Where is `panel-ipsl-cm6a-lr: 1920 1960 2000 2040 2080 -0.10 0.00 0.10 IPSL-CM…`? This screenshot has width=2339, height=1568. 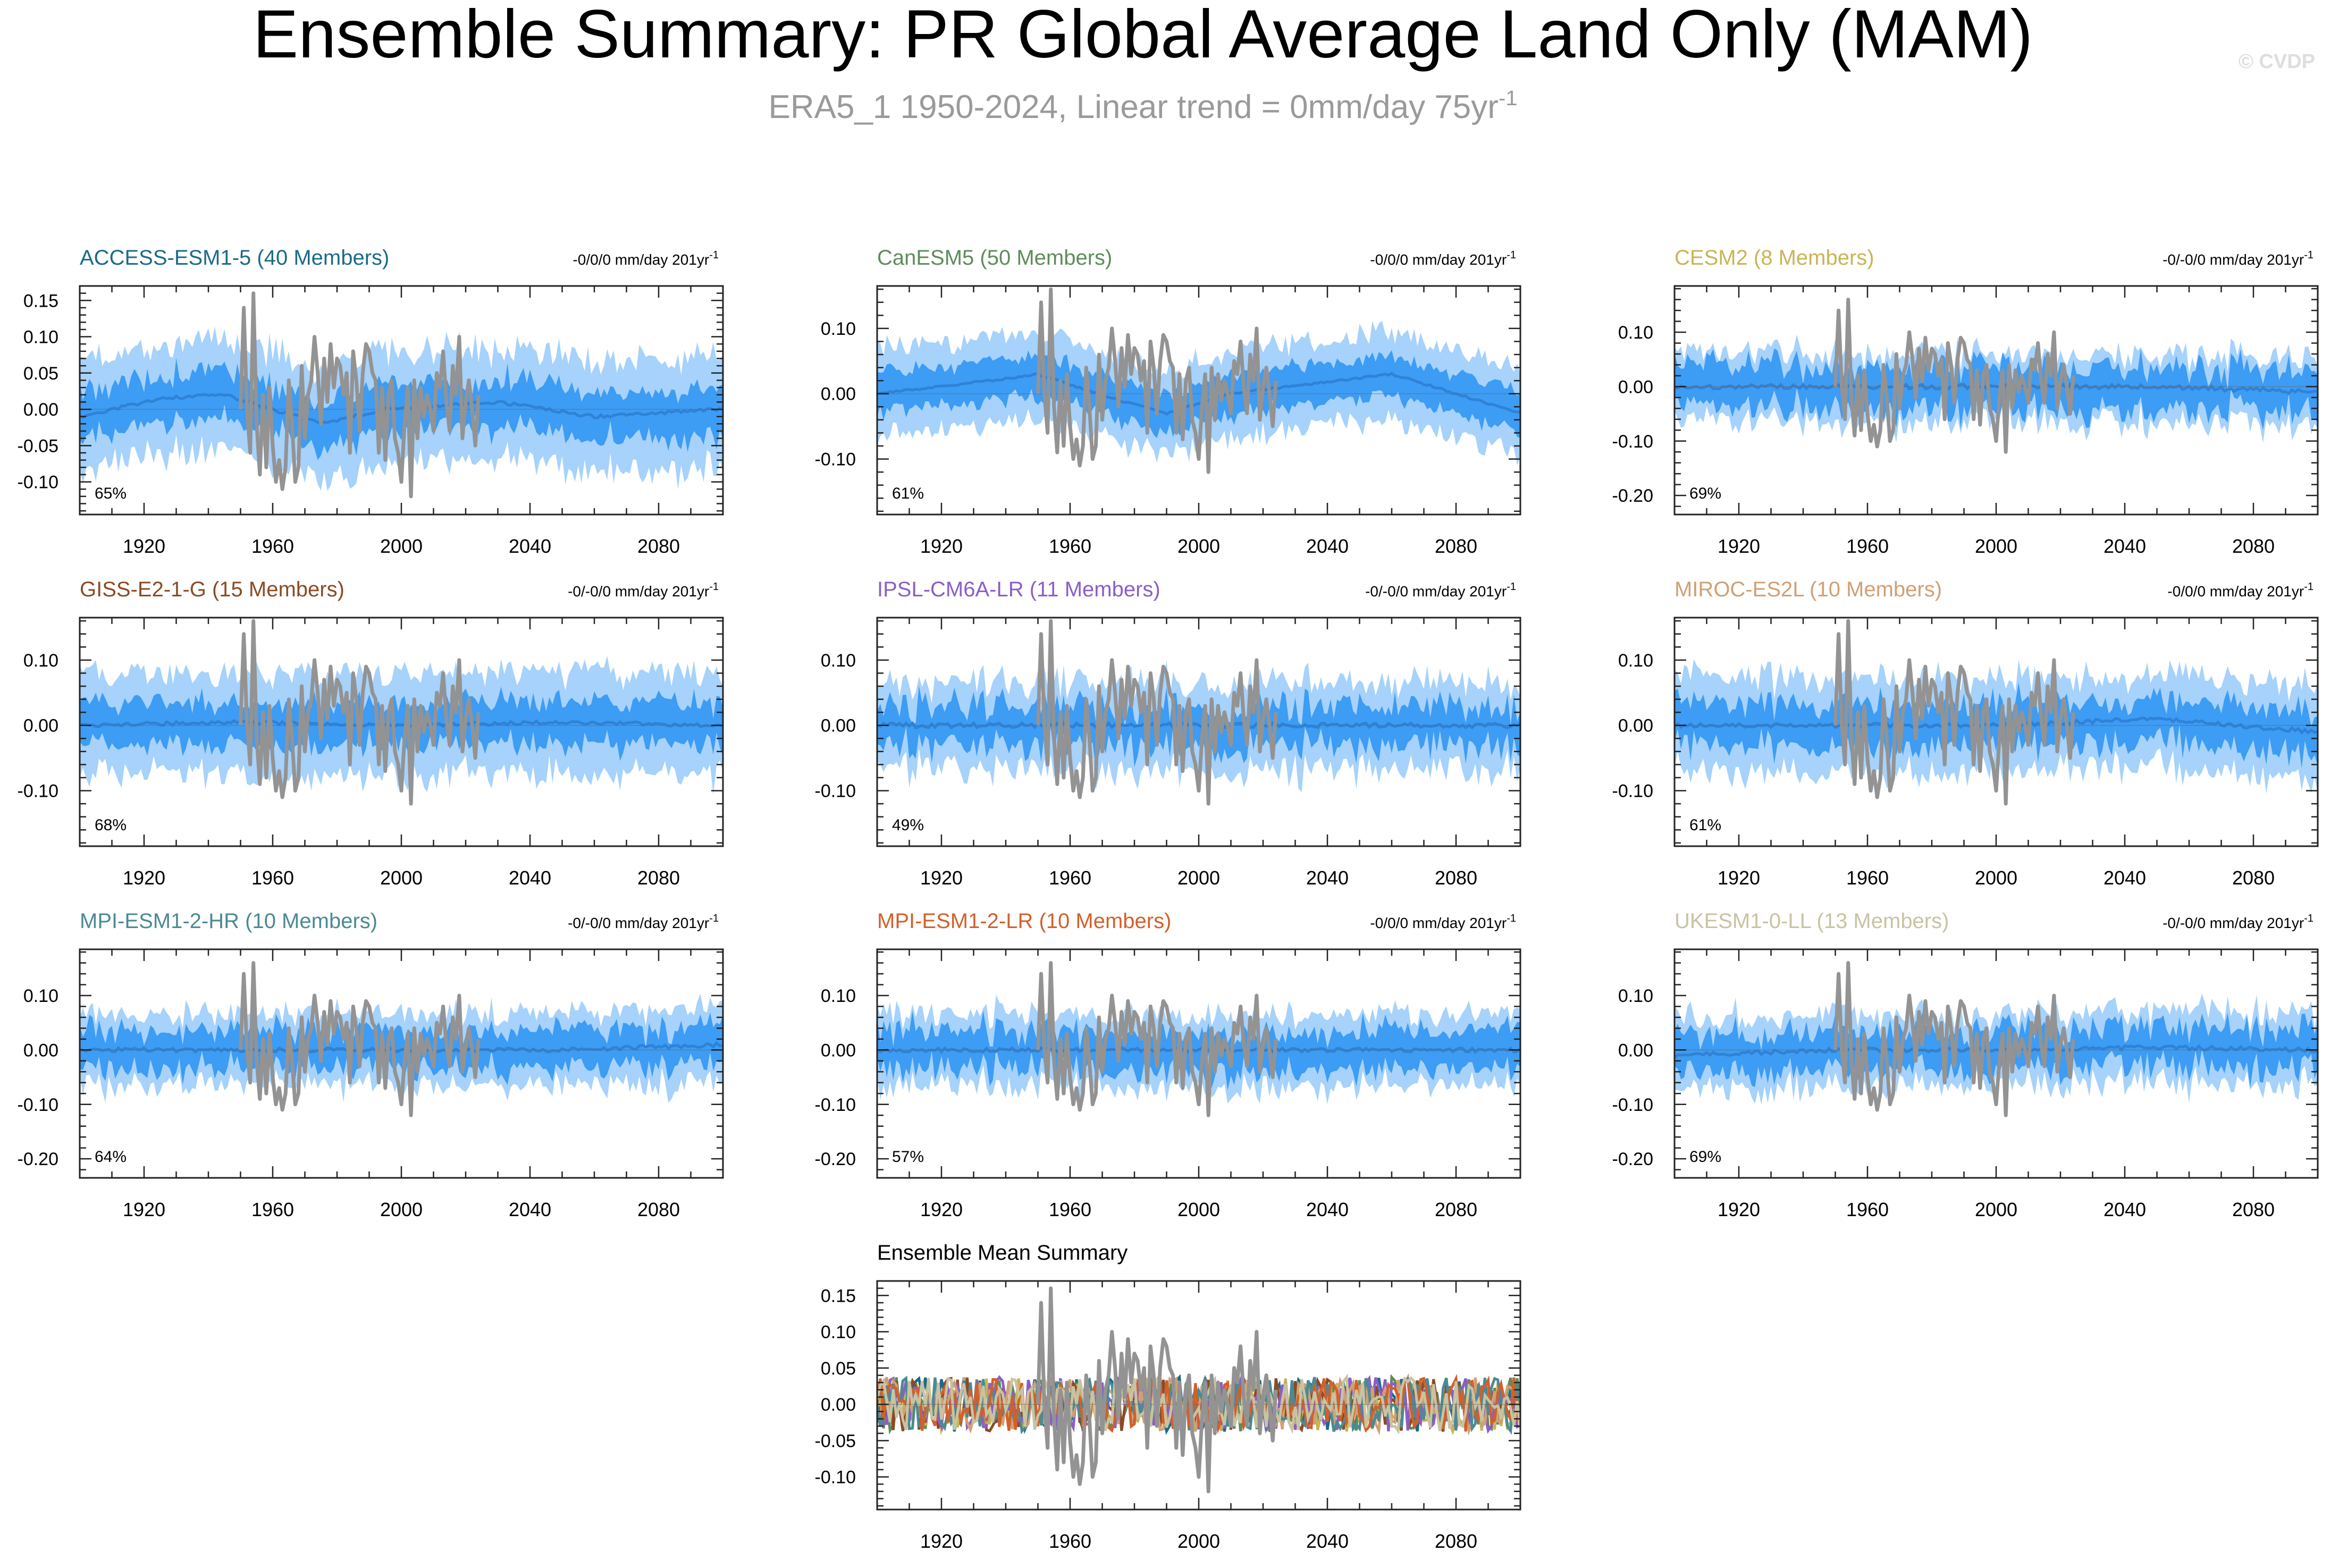 panel-ipsl-cm6a-lr: 1920 1960 2000 2040 2080 -0.10 0.00 0.10 IPSL-CM… is located at coordinates (1168, 733).